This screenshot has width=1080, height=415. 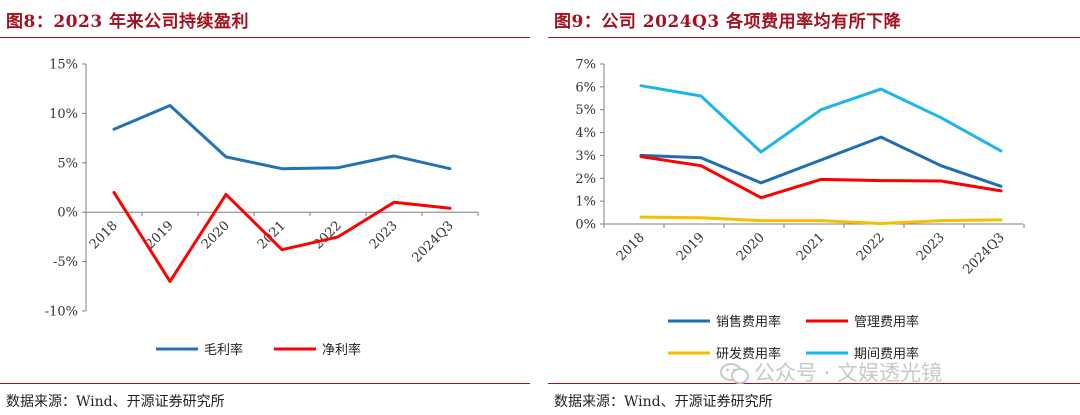 What do you see at coordinates (734, 373) in the screenshot?
I see `wechat-icon` at bounding box center [734, 373].